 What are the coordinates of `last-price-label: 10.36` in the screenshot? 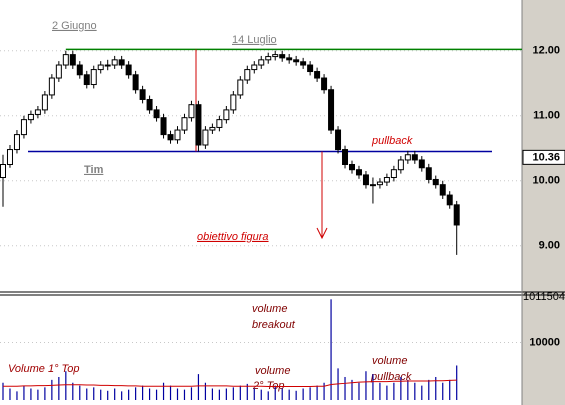 It's located at (546, 157).